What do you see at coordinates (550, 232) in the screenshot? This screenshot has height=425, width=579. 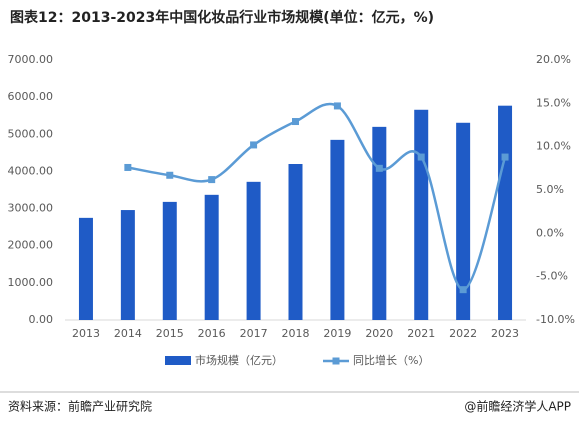 I see `y2-tick-label: 0.0%` at bounding box center [550, 232].